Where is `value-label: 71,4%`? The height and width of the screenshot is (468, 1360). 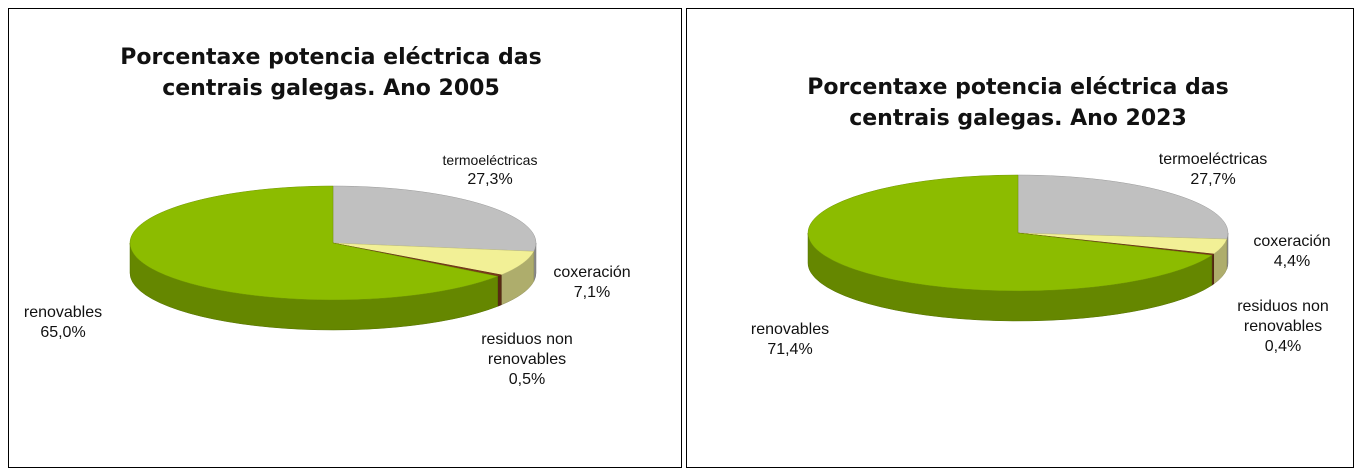
value-label: 71,4% is located at coordinates (790, 349).